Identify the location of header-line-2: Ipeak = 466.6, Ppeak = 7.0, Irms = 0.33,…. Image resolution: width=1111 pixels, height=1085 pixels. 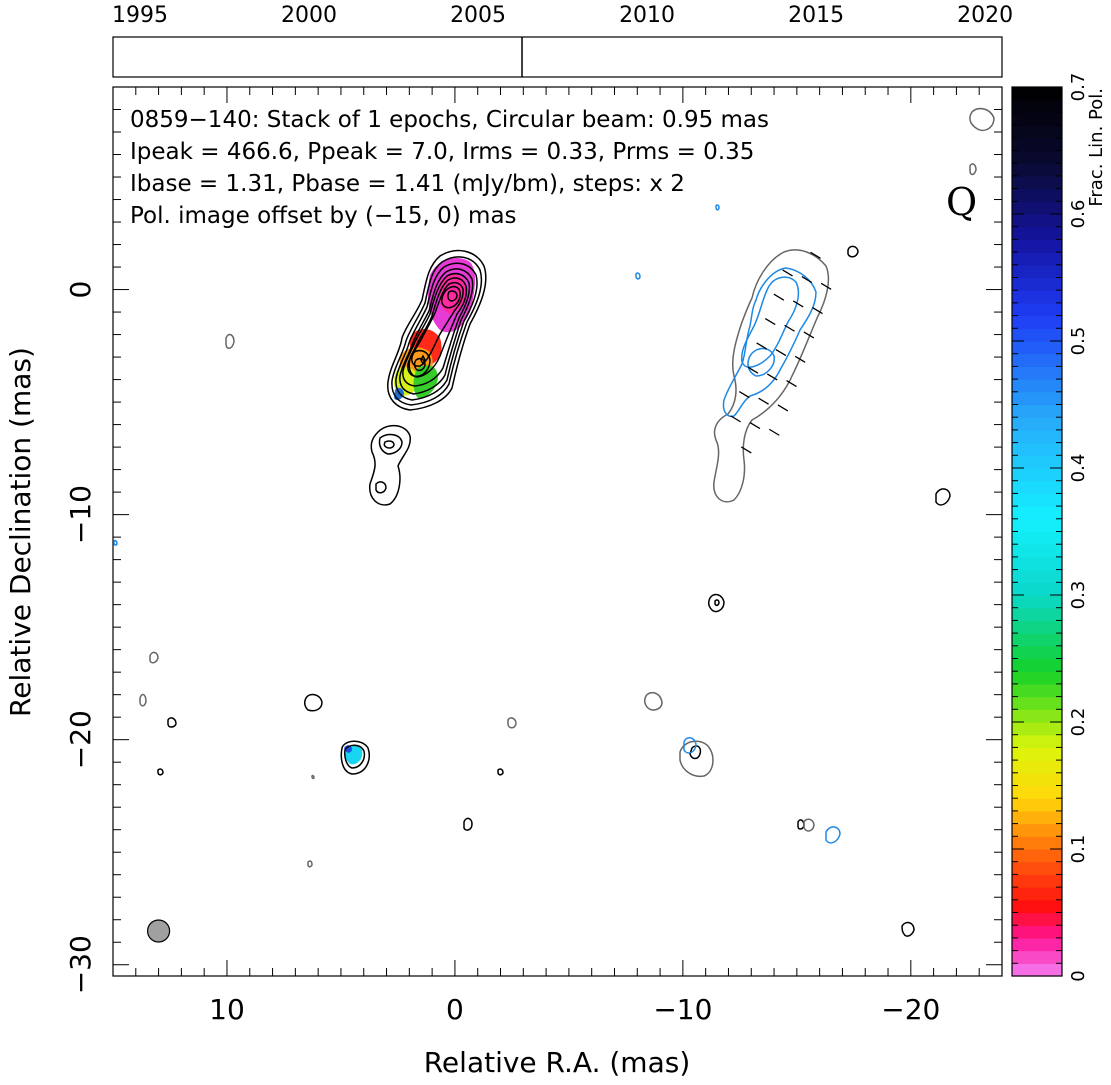
(442, 152).